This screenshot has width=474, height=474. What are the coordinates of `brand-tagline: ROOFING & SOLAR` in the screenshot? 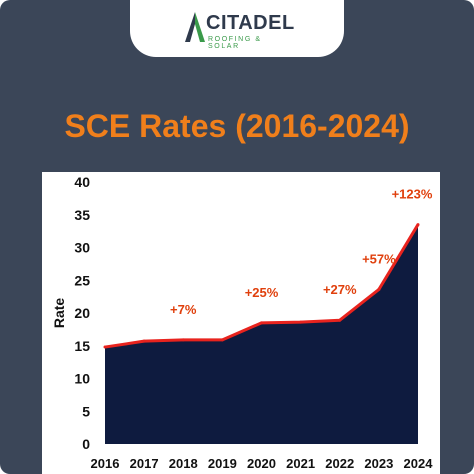 It's located at (235, 43).